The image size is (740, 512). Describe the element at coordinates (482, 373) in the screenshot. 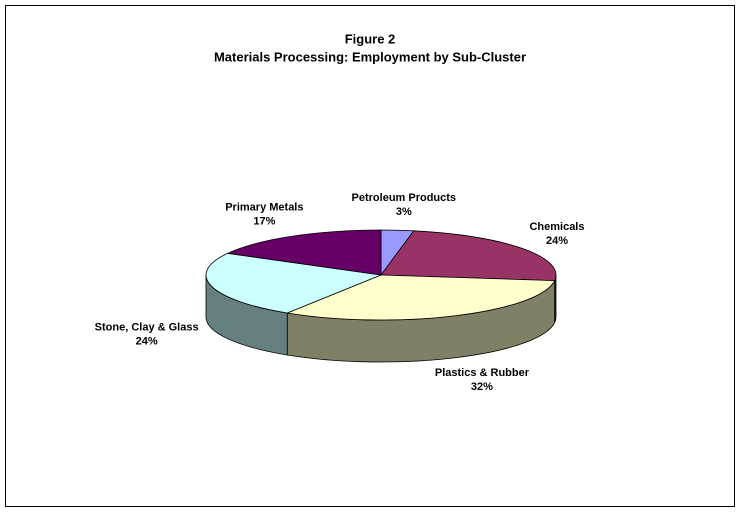

I see `data-label-name: Plastics & Rubber` at that location.